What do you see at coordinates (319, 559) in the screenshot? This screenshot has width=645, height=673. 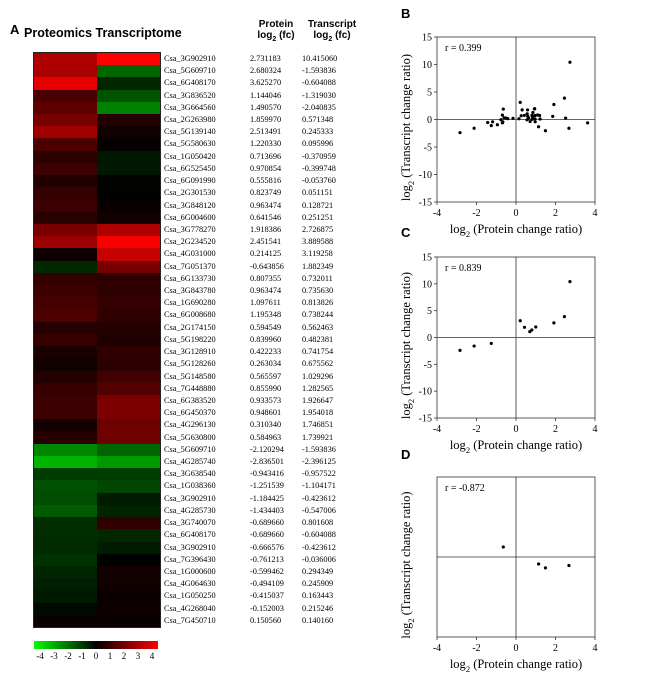 I see `transcript-fc-value: -0.036006` at bounding box center [319, 559].